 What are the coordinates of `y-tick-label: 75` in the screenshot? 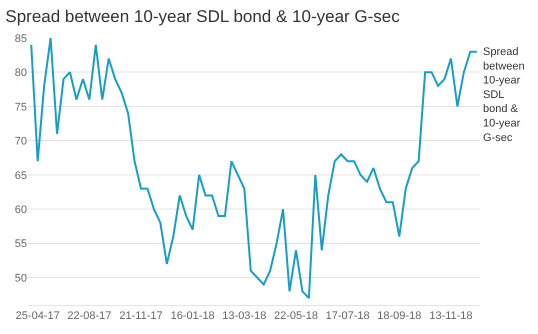 It's located at (20, 107).